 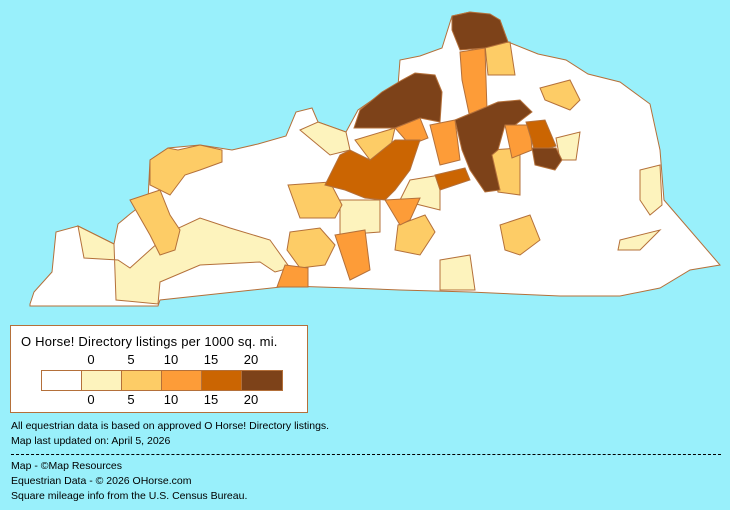 What do you see at coordinates (366, 454) in the screenshot?
I see `divider` at bounding box center [366, 454].